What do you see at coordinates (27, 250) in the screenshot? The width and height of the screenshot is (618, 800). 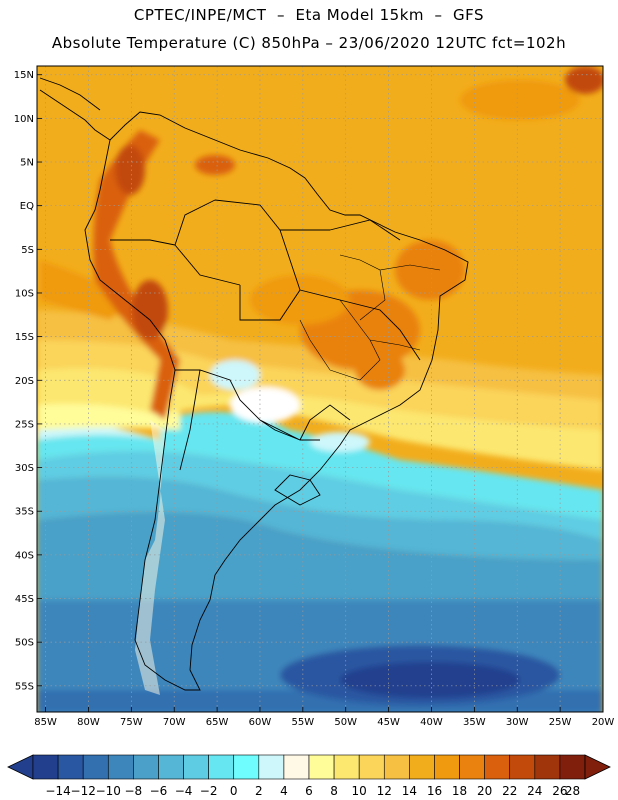 I see `lat-label: 5S` at bounding box center [27, 250].